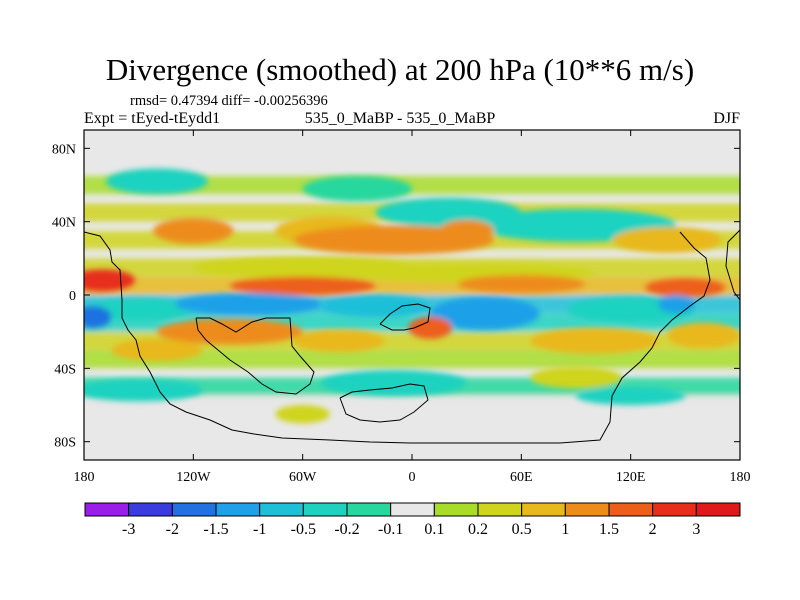 This screenshot has width=800, height=600. What do you see at coordinates (400, 118) in the screenshot?
I see `run-comparison-label: 535_0_MaBP - 535_0_MaBP` at bounding box center [400, 118].